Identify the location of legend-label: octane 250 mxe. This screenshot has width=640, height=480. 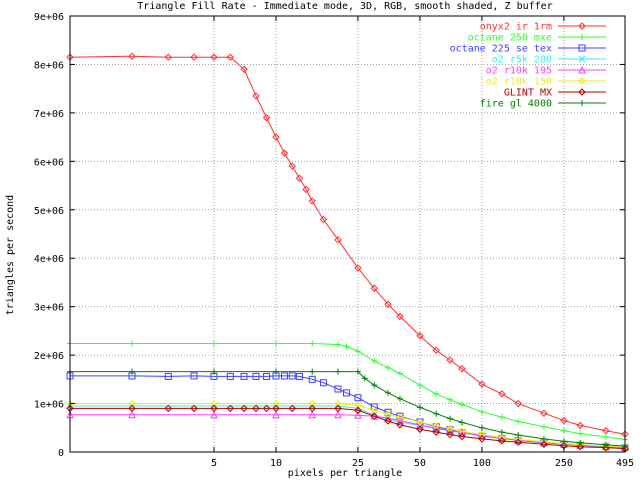
(510, 38).